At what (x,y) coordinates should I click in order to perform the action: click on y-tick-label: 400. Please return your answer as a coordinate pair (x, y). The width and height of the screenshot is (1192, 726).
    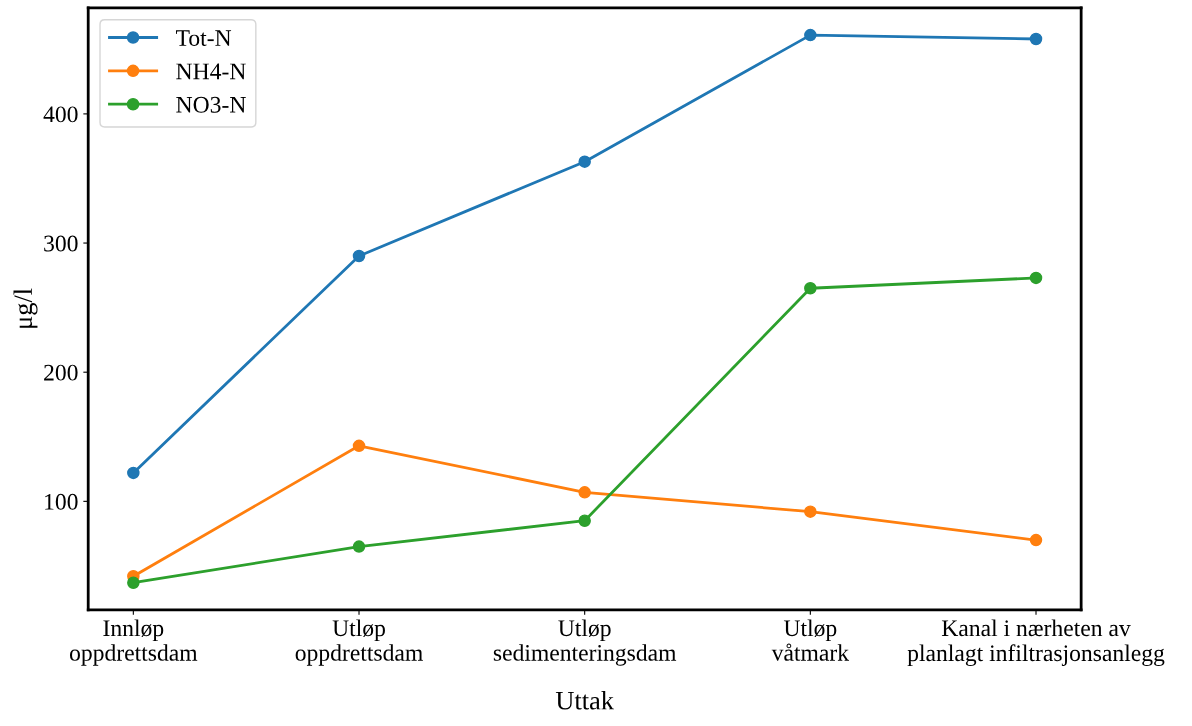
    Looking at the image, I should click on (60, 114).